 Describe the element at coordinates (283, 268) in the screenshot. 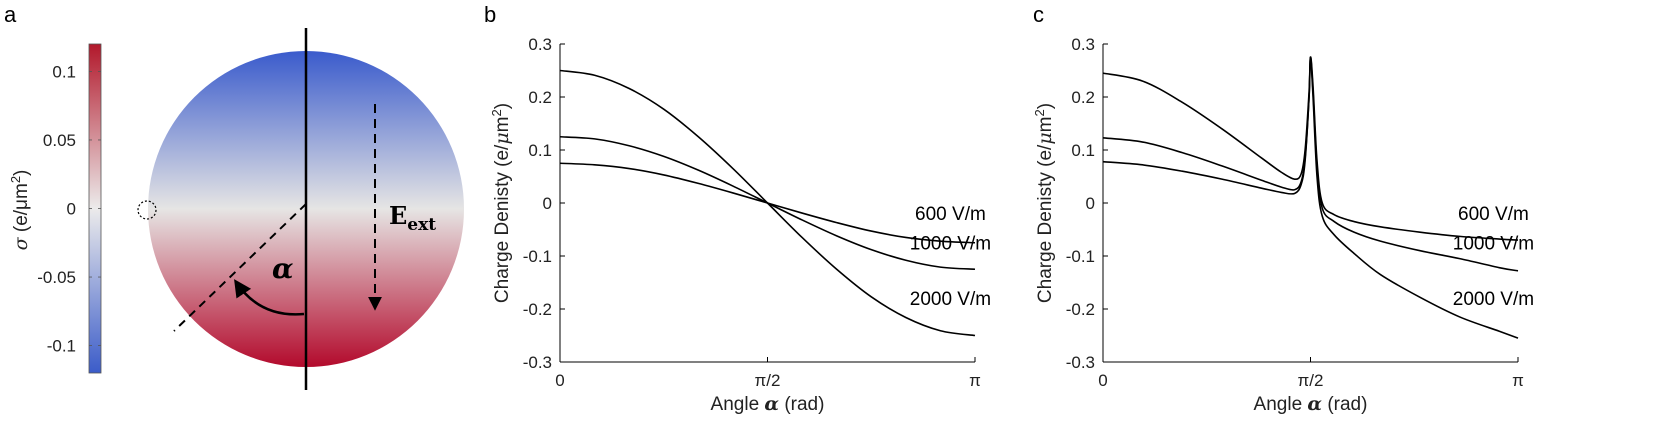

I see `alpha-label: α` at that location.